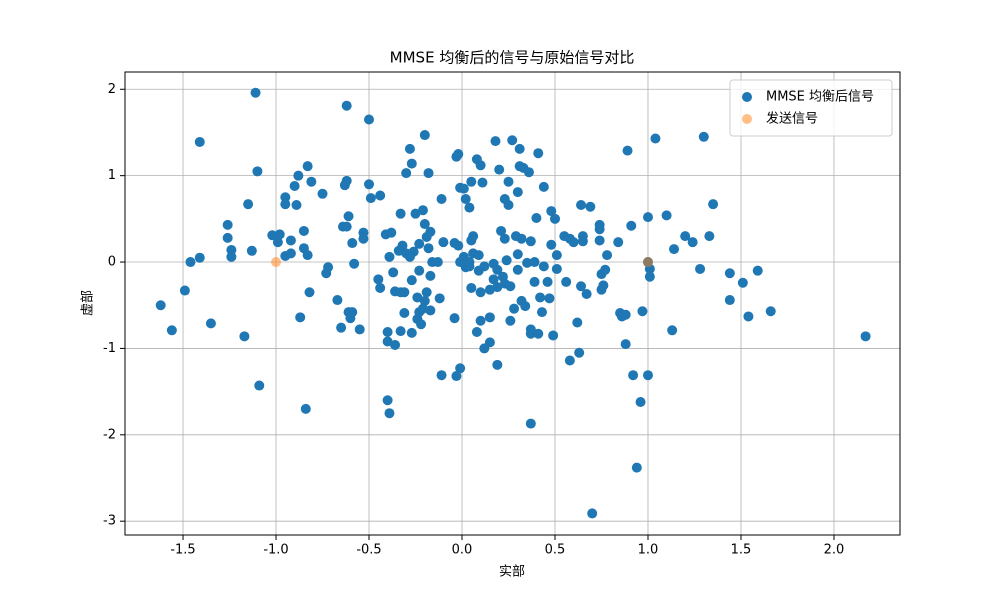  Describe the element at coordinates (112, 175) in the screenshot. I see `y-tick-label: 1` at that location.